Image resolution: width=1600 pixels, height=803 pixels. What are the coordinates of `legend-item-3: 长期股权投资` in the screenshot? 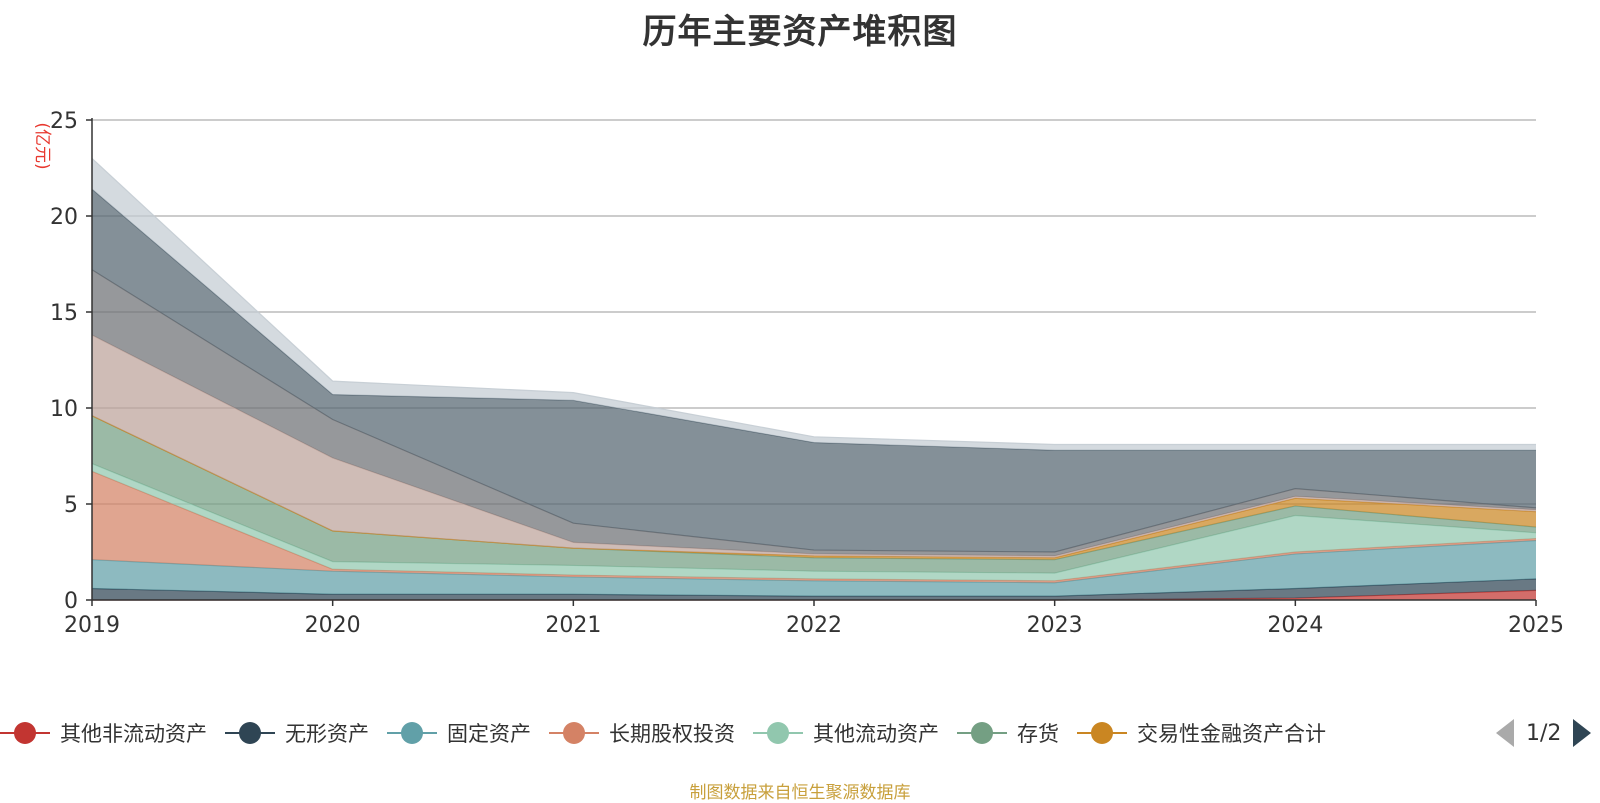 It's located at (642, 733).